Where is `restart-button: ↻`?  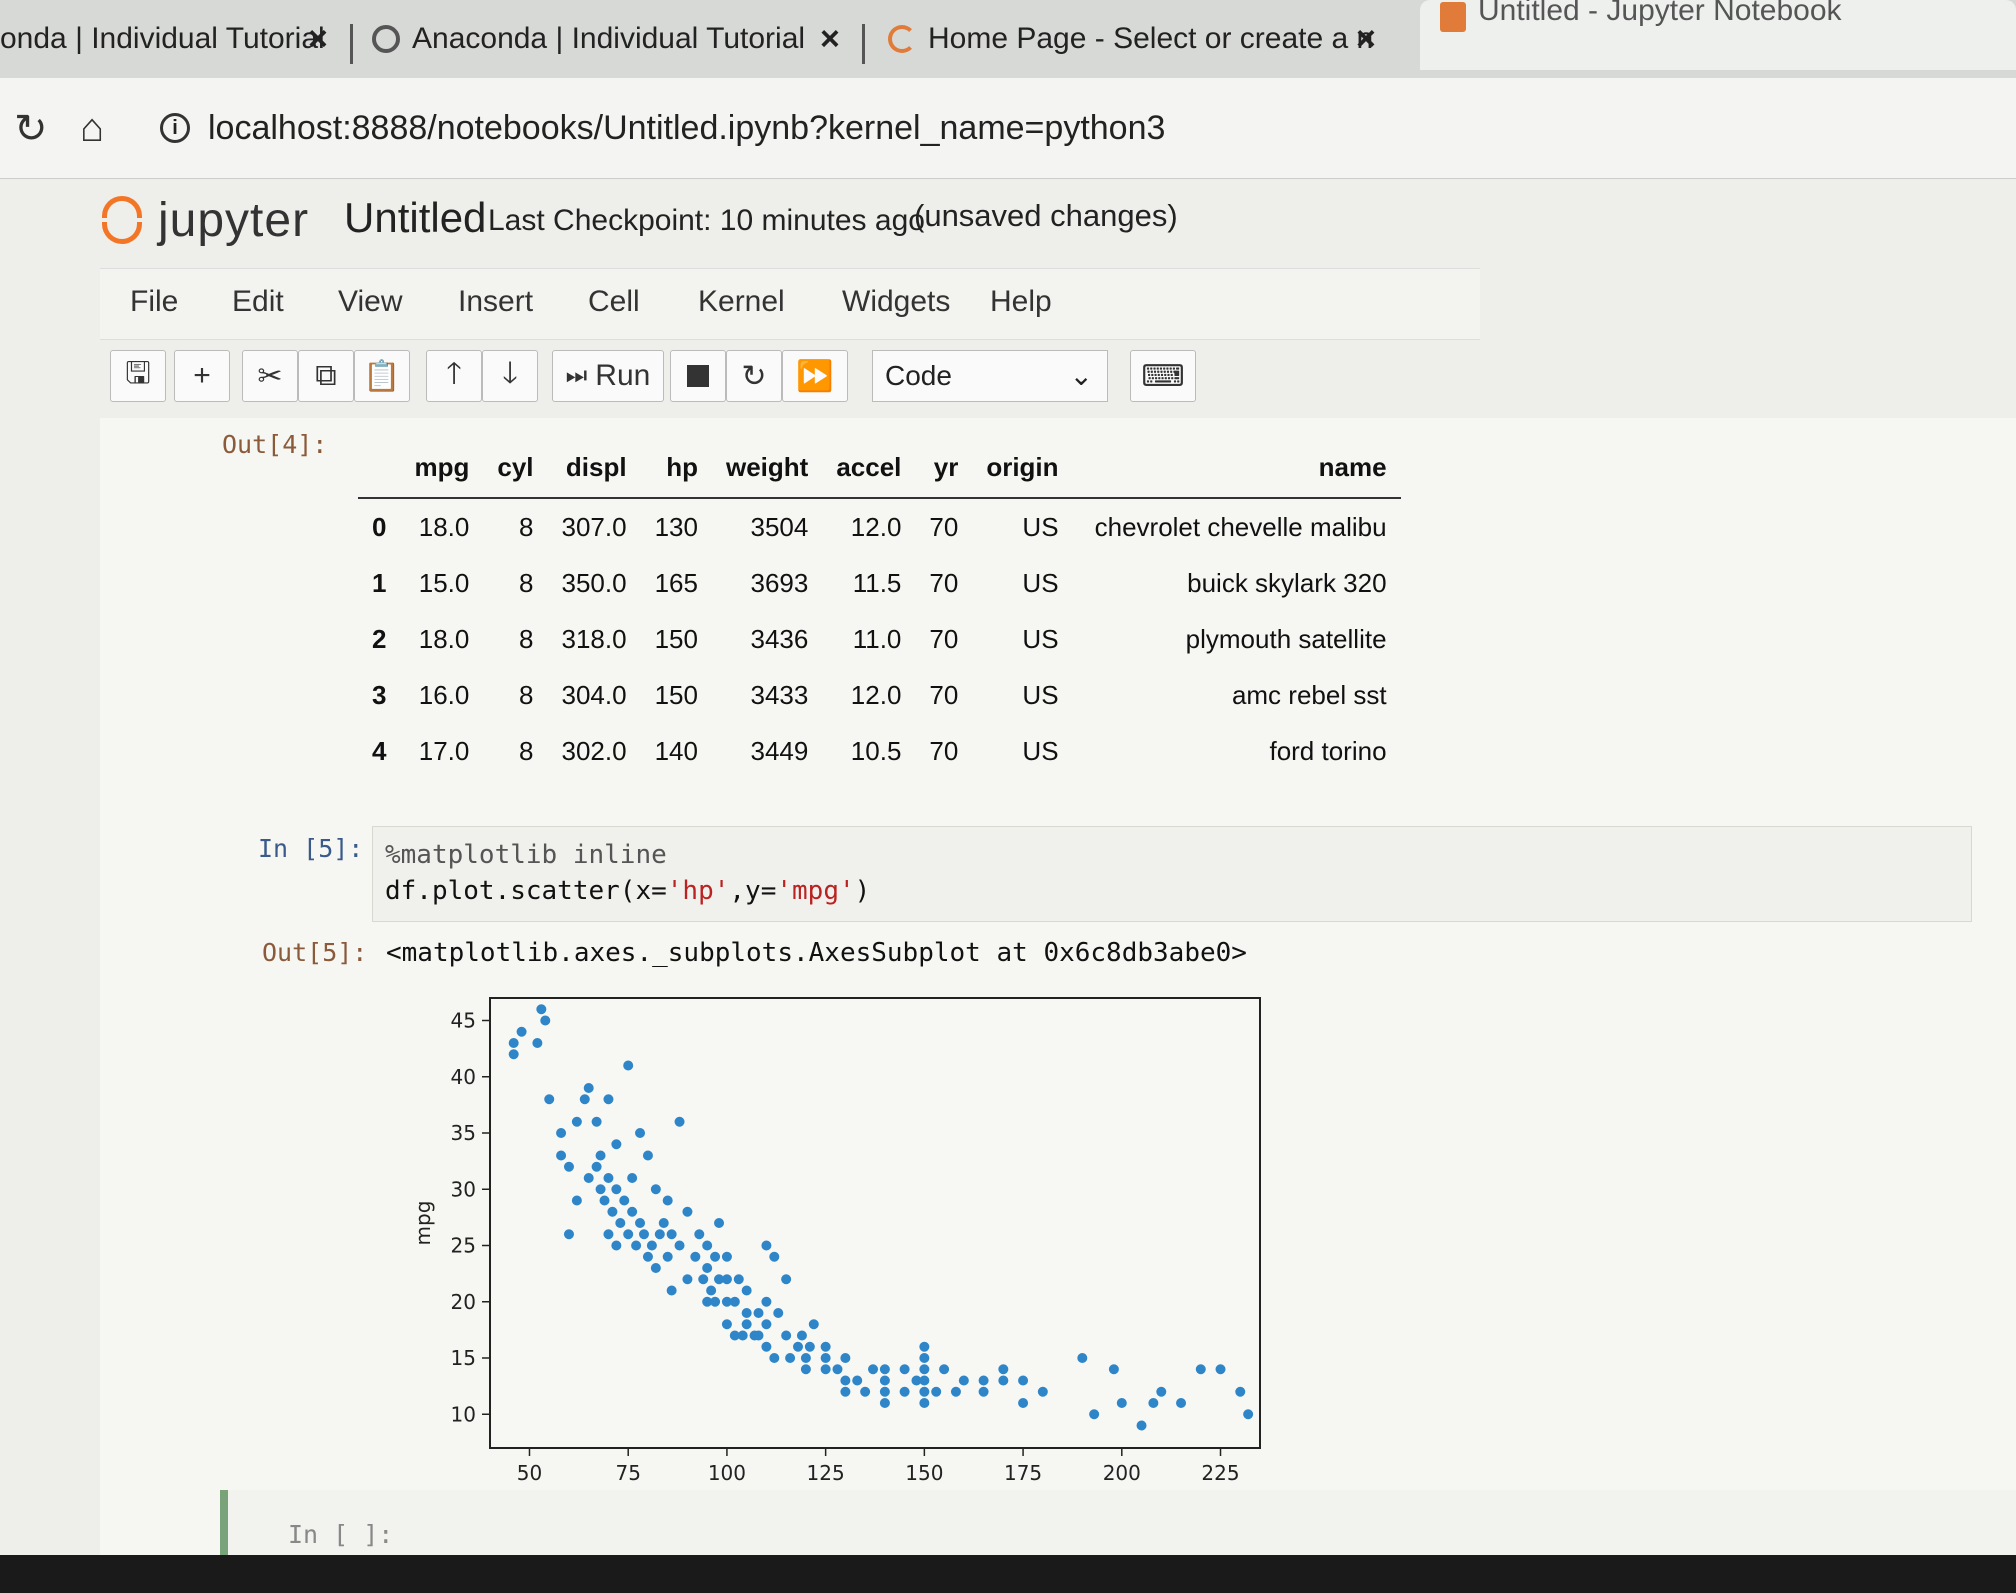
restart-button: ↻ is located at coordinates (754, 376).